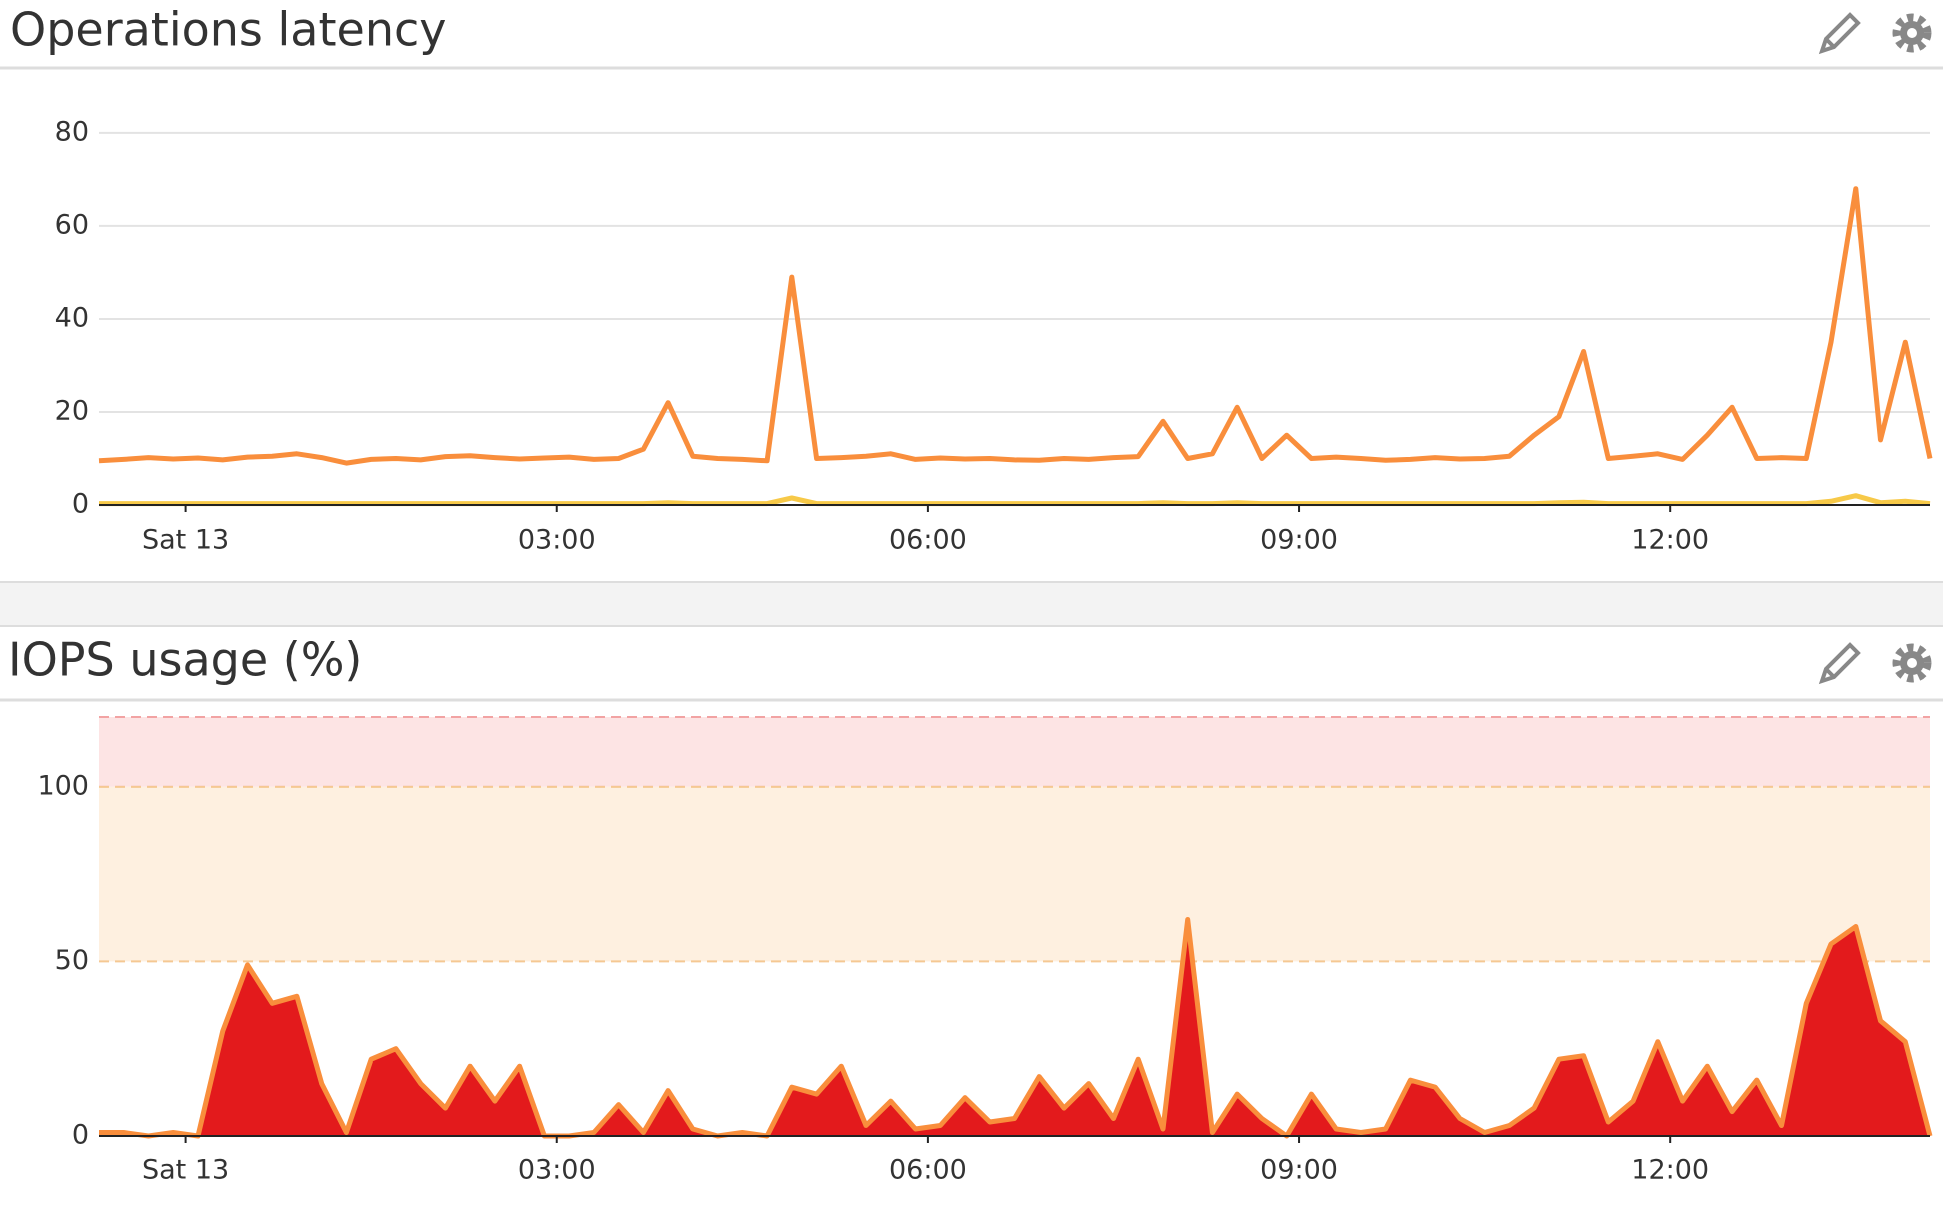  Describe the element at coordinates (72, 131) in the screenshot. I see `y-tick-label: 80` at that location.